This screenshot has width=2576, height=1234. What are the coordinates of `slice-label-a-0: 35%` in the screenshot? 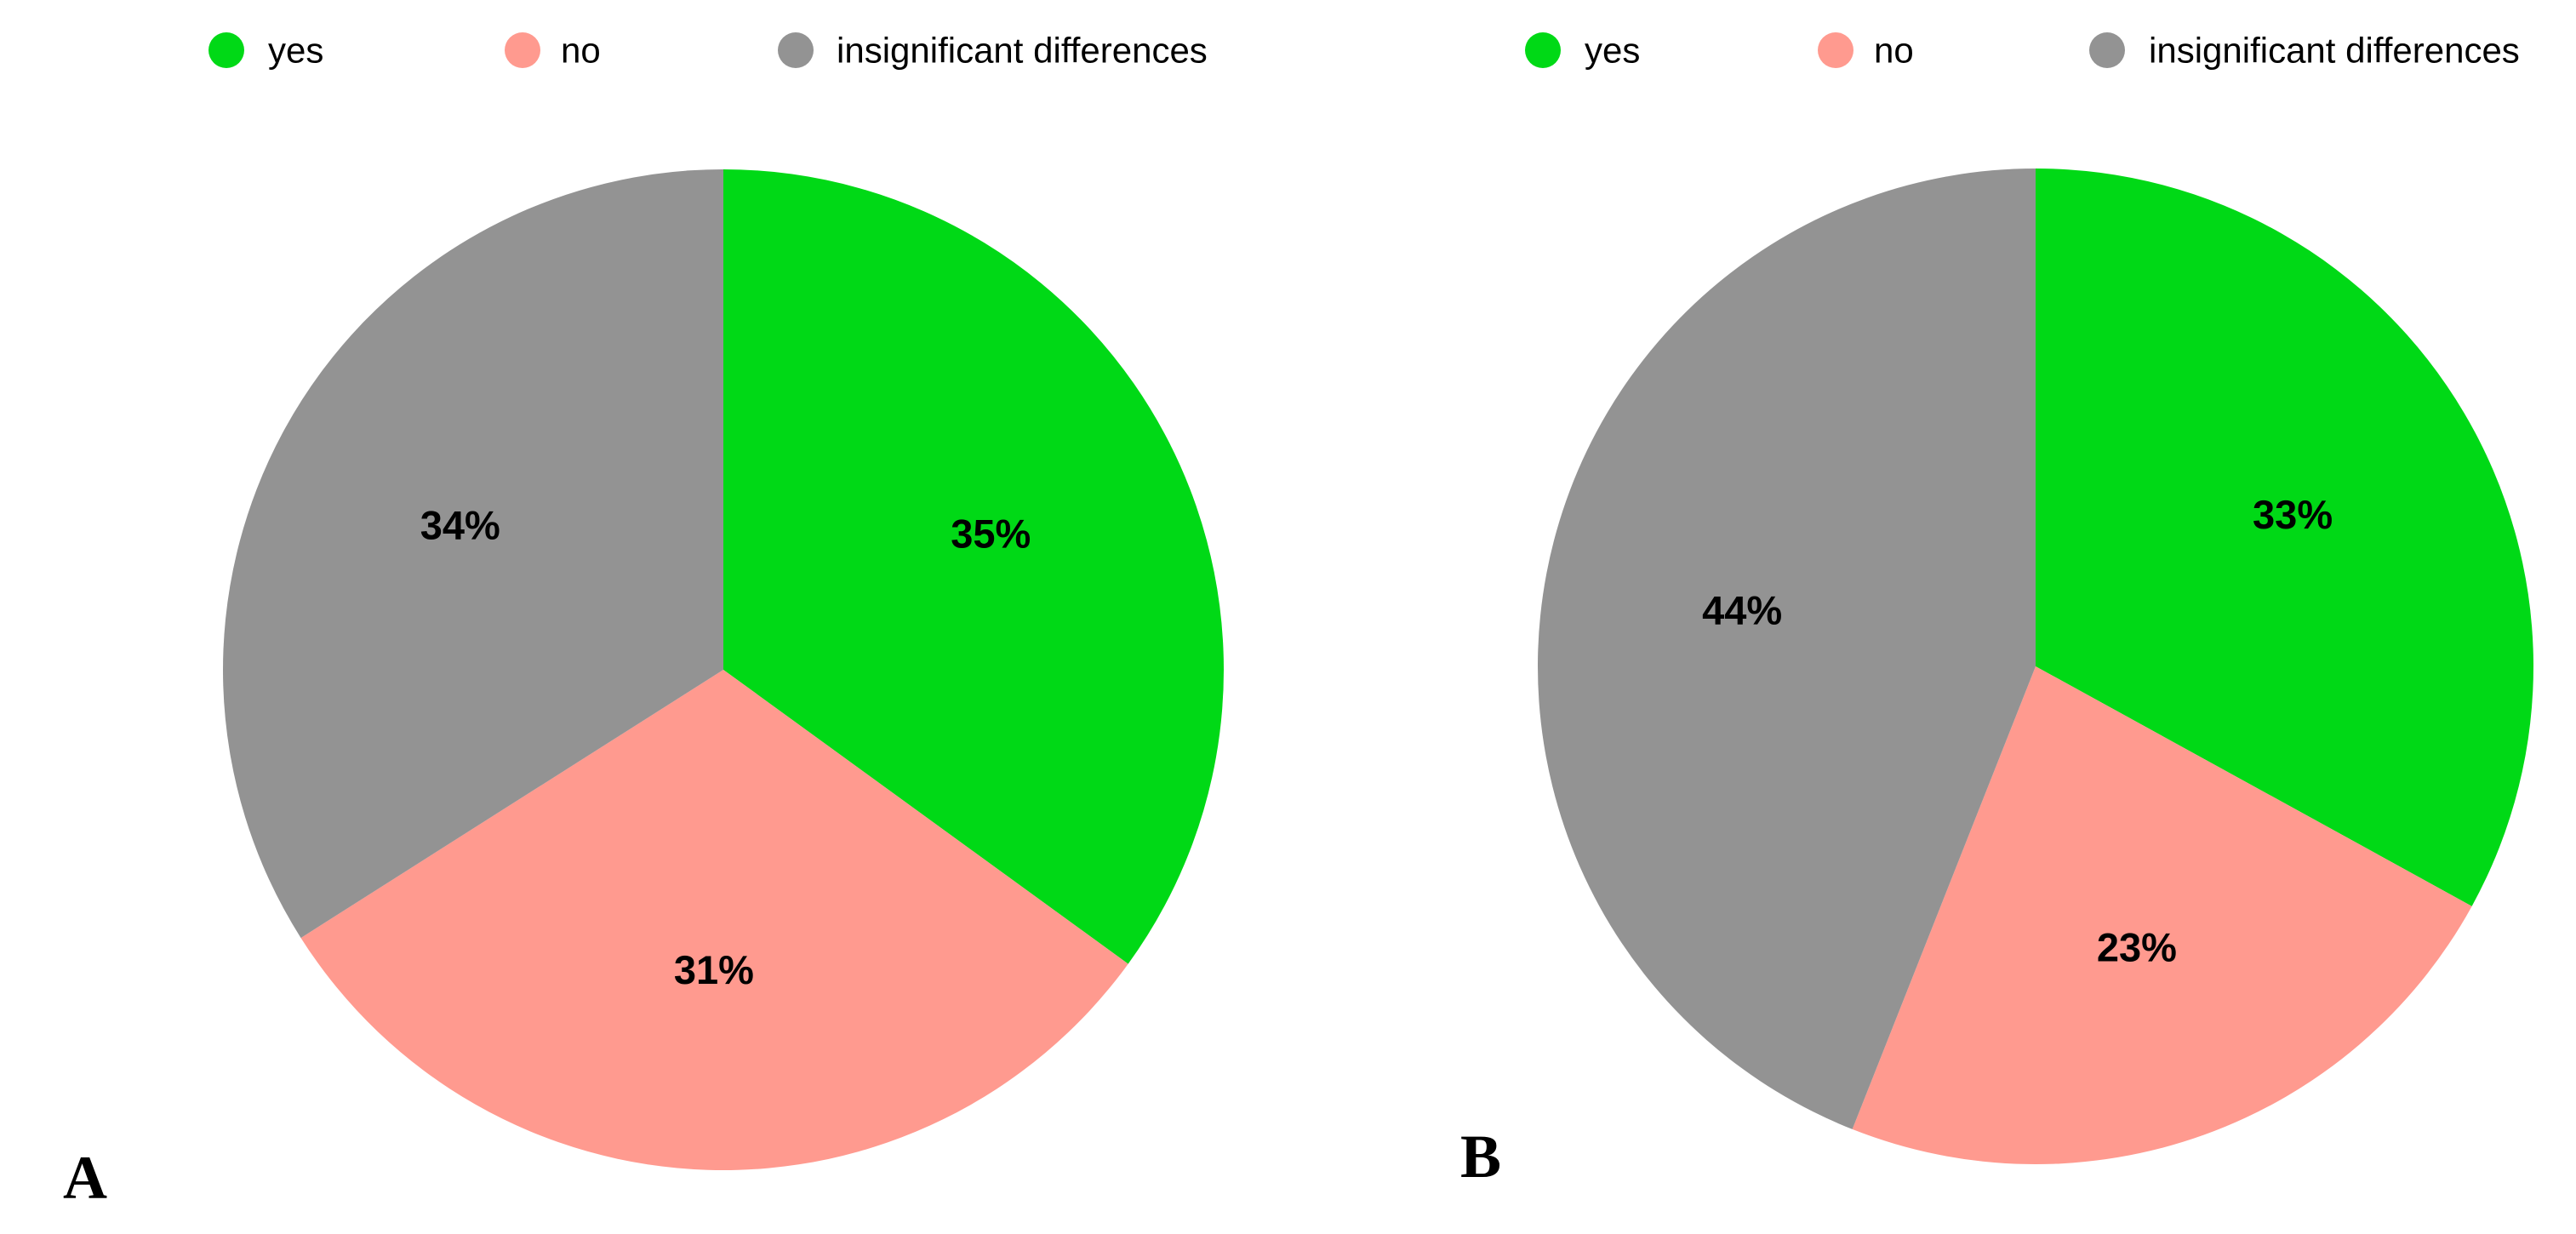 It's located at (991, 533).